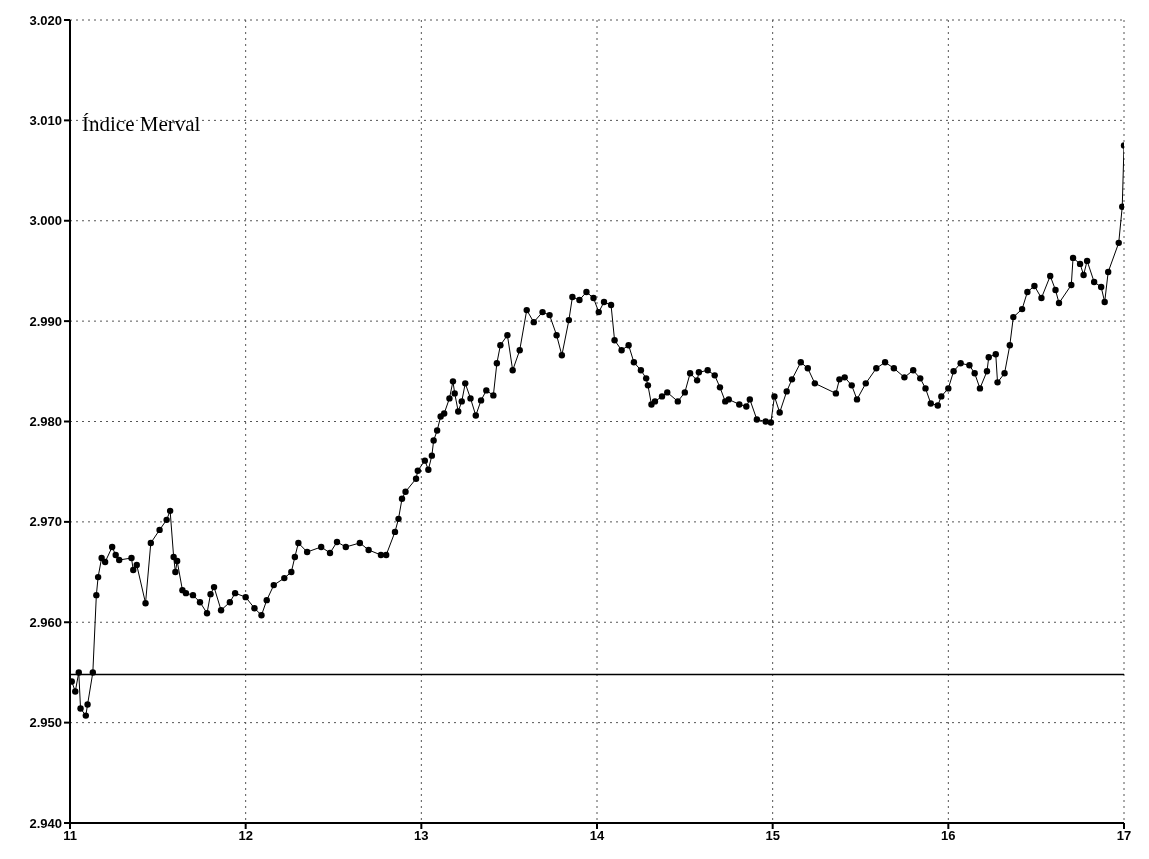 Image resolution: width=1149 pixels, height=859 pixels. What do you see at coordinates (948, 836) in the screenshot?
I see `x-tick-label: 16` at bounding box center [948, 836].